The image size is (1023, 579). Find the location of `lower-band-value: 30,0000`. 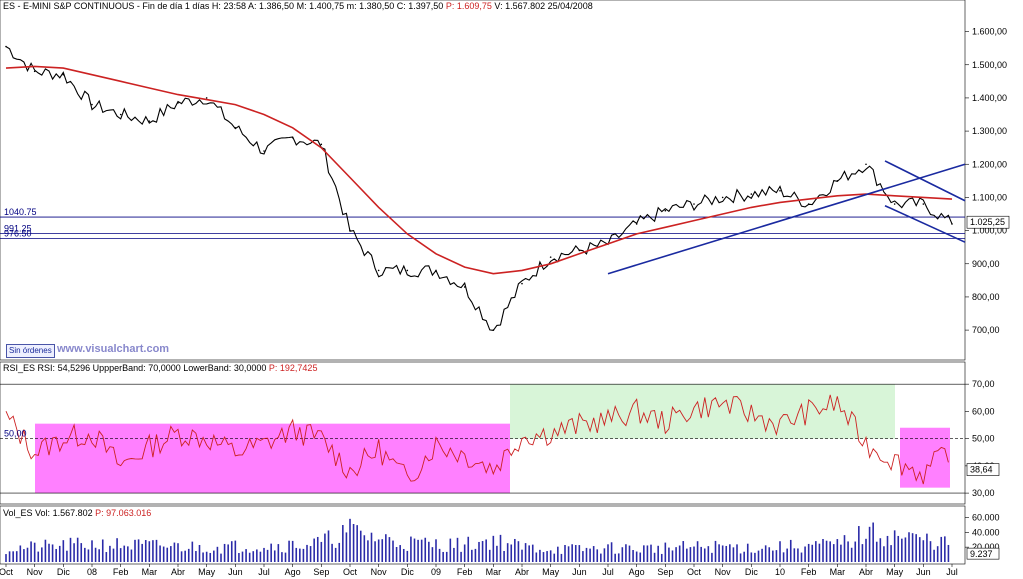

lower-band-value: 30,0000 is located at coordinates (250, 368).